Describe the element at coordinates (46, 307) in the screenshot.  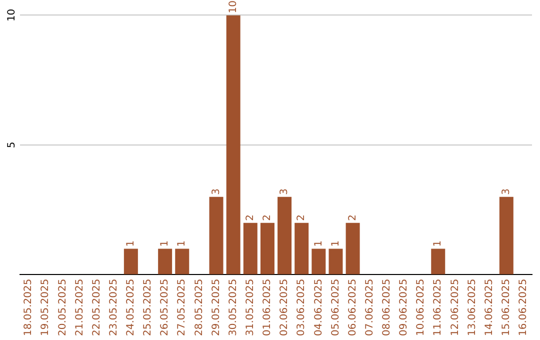
I see `x-tick-label: 19.05.2025` at that location.